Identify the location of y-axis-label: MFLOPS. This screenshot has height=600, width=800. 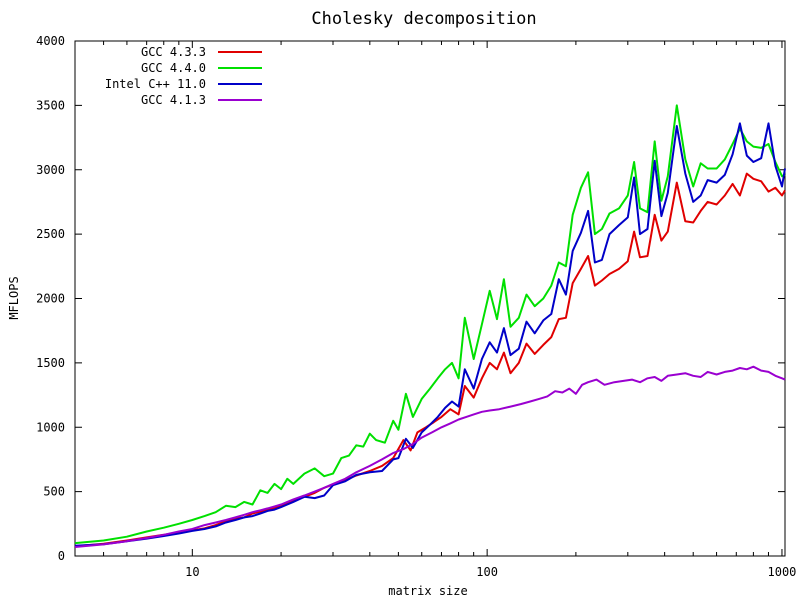
(14, 297).